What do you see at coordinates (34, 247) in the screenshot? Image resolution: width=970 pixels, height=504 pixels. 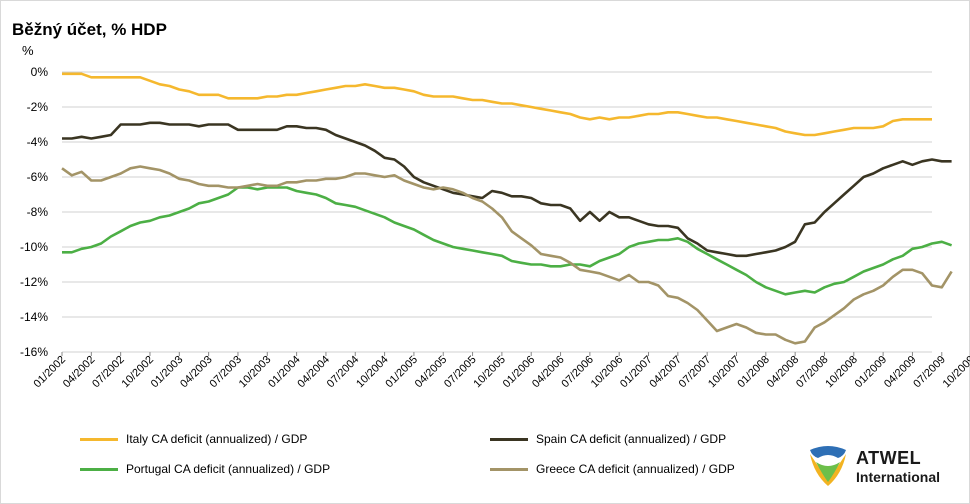 I see `y-tick-label: -10%` at bounding box center [34, 247].